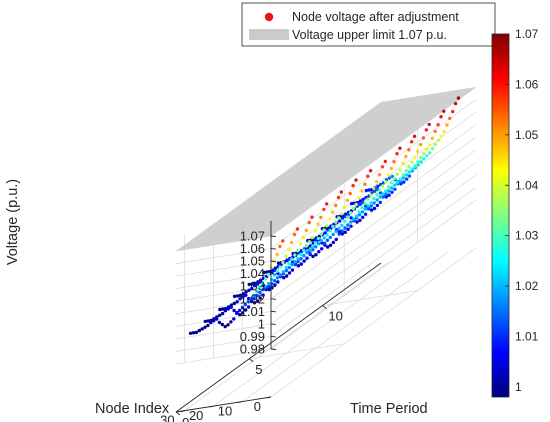 The height and width of the screenshot is (422, 550). Describe the element at coordinates (389, 409) in the screenshot. I see `y-axis-label: Time Period` at that location.